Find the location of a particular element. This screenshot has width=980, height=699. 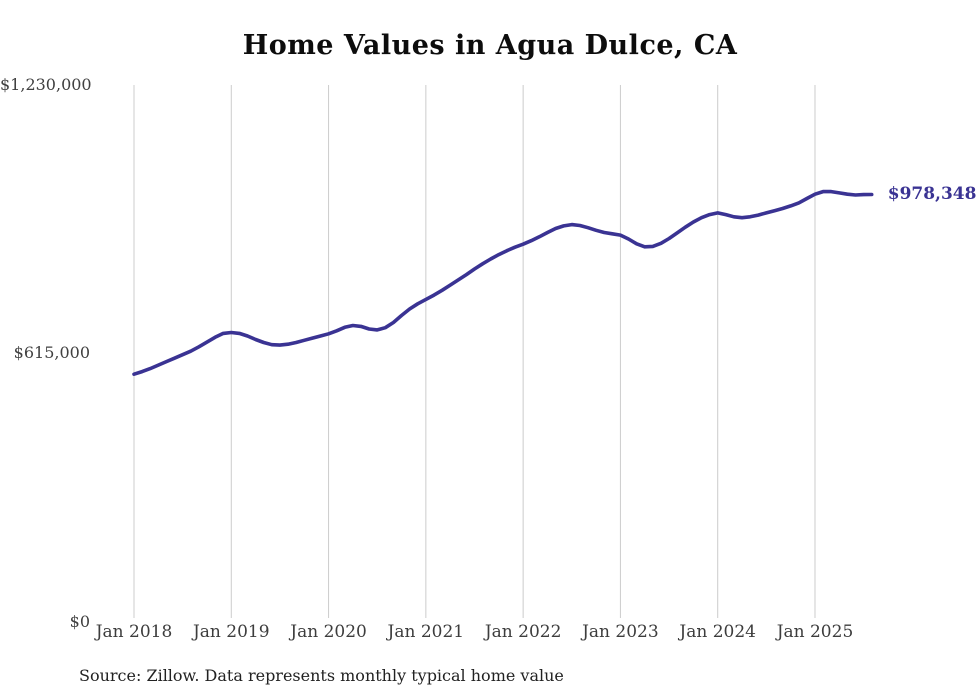

y-axis-label-max: $1,230,000 is located at coordinates (46, 84).